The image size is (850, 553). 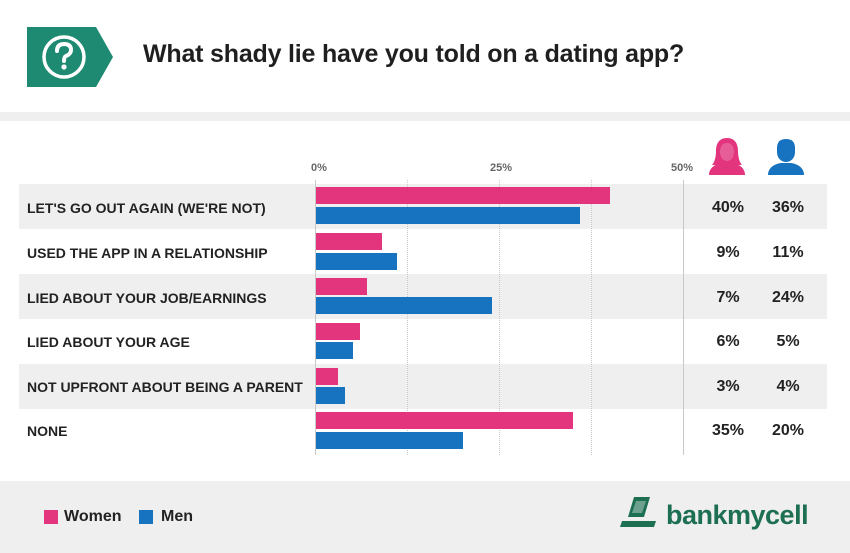 What do you see at coordinates (788, 341) in the screenshot?
I see `value-label-men: 5%` at bounding box center [788, 341].